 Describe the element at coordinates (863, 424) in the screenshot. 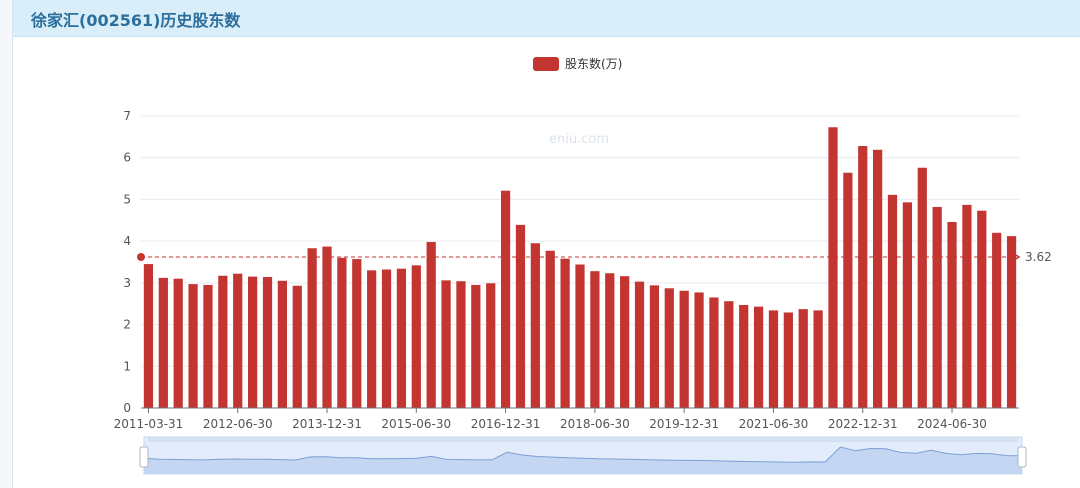

I see `x-tick-label: 2022-12-31` at that location.